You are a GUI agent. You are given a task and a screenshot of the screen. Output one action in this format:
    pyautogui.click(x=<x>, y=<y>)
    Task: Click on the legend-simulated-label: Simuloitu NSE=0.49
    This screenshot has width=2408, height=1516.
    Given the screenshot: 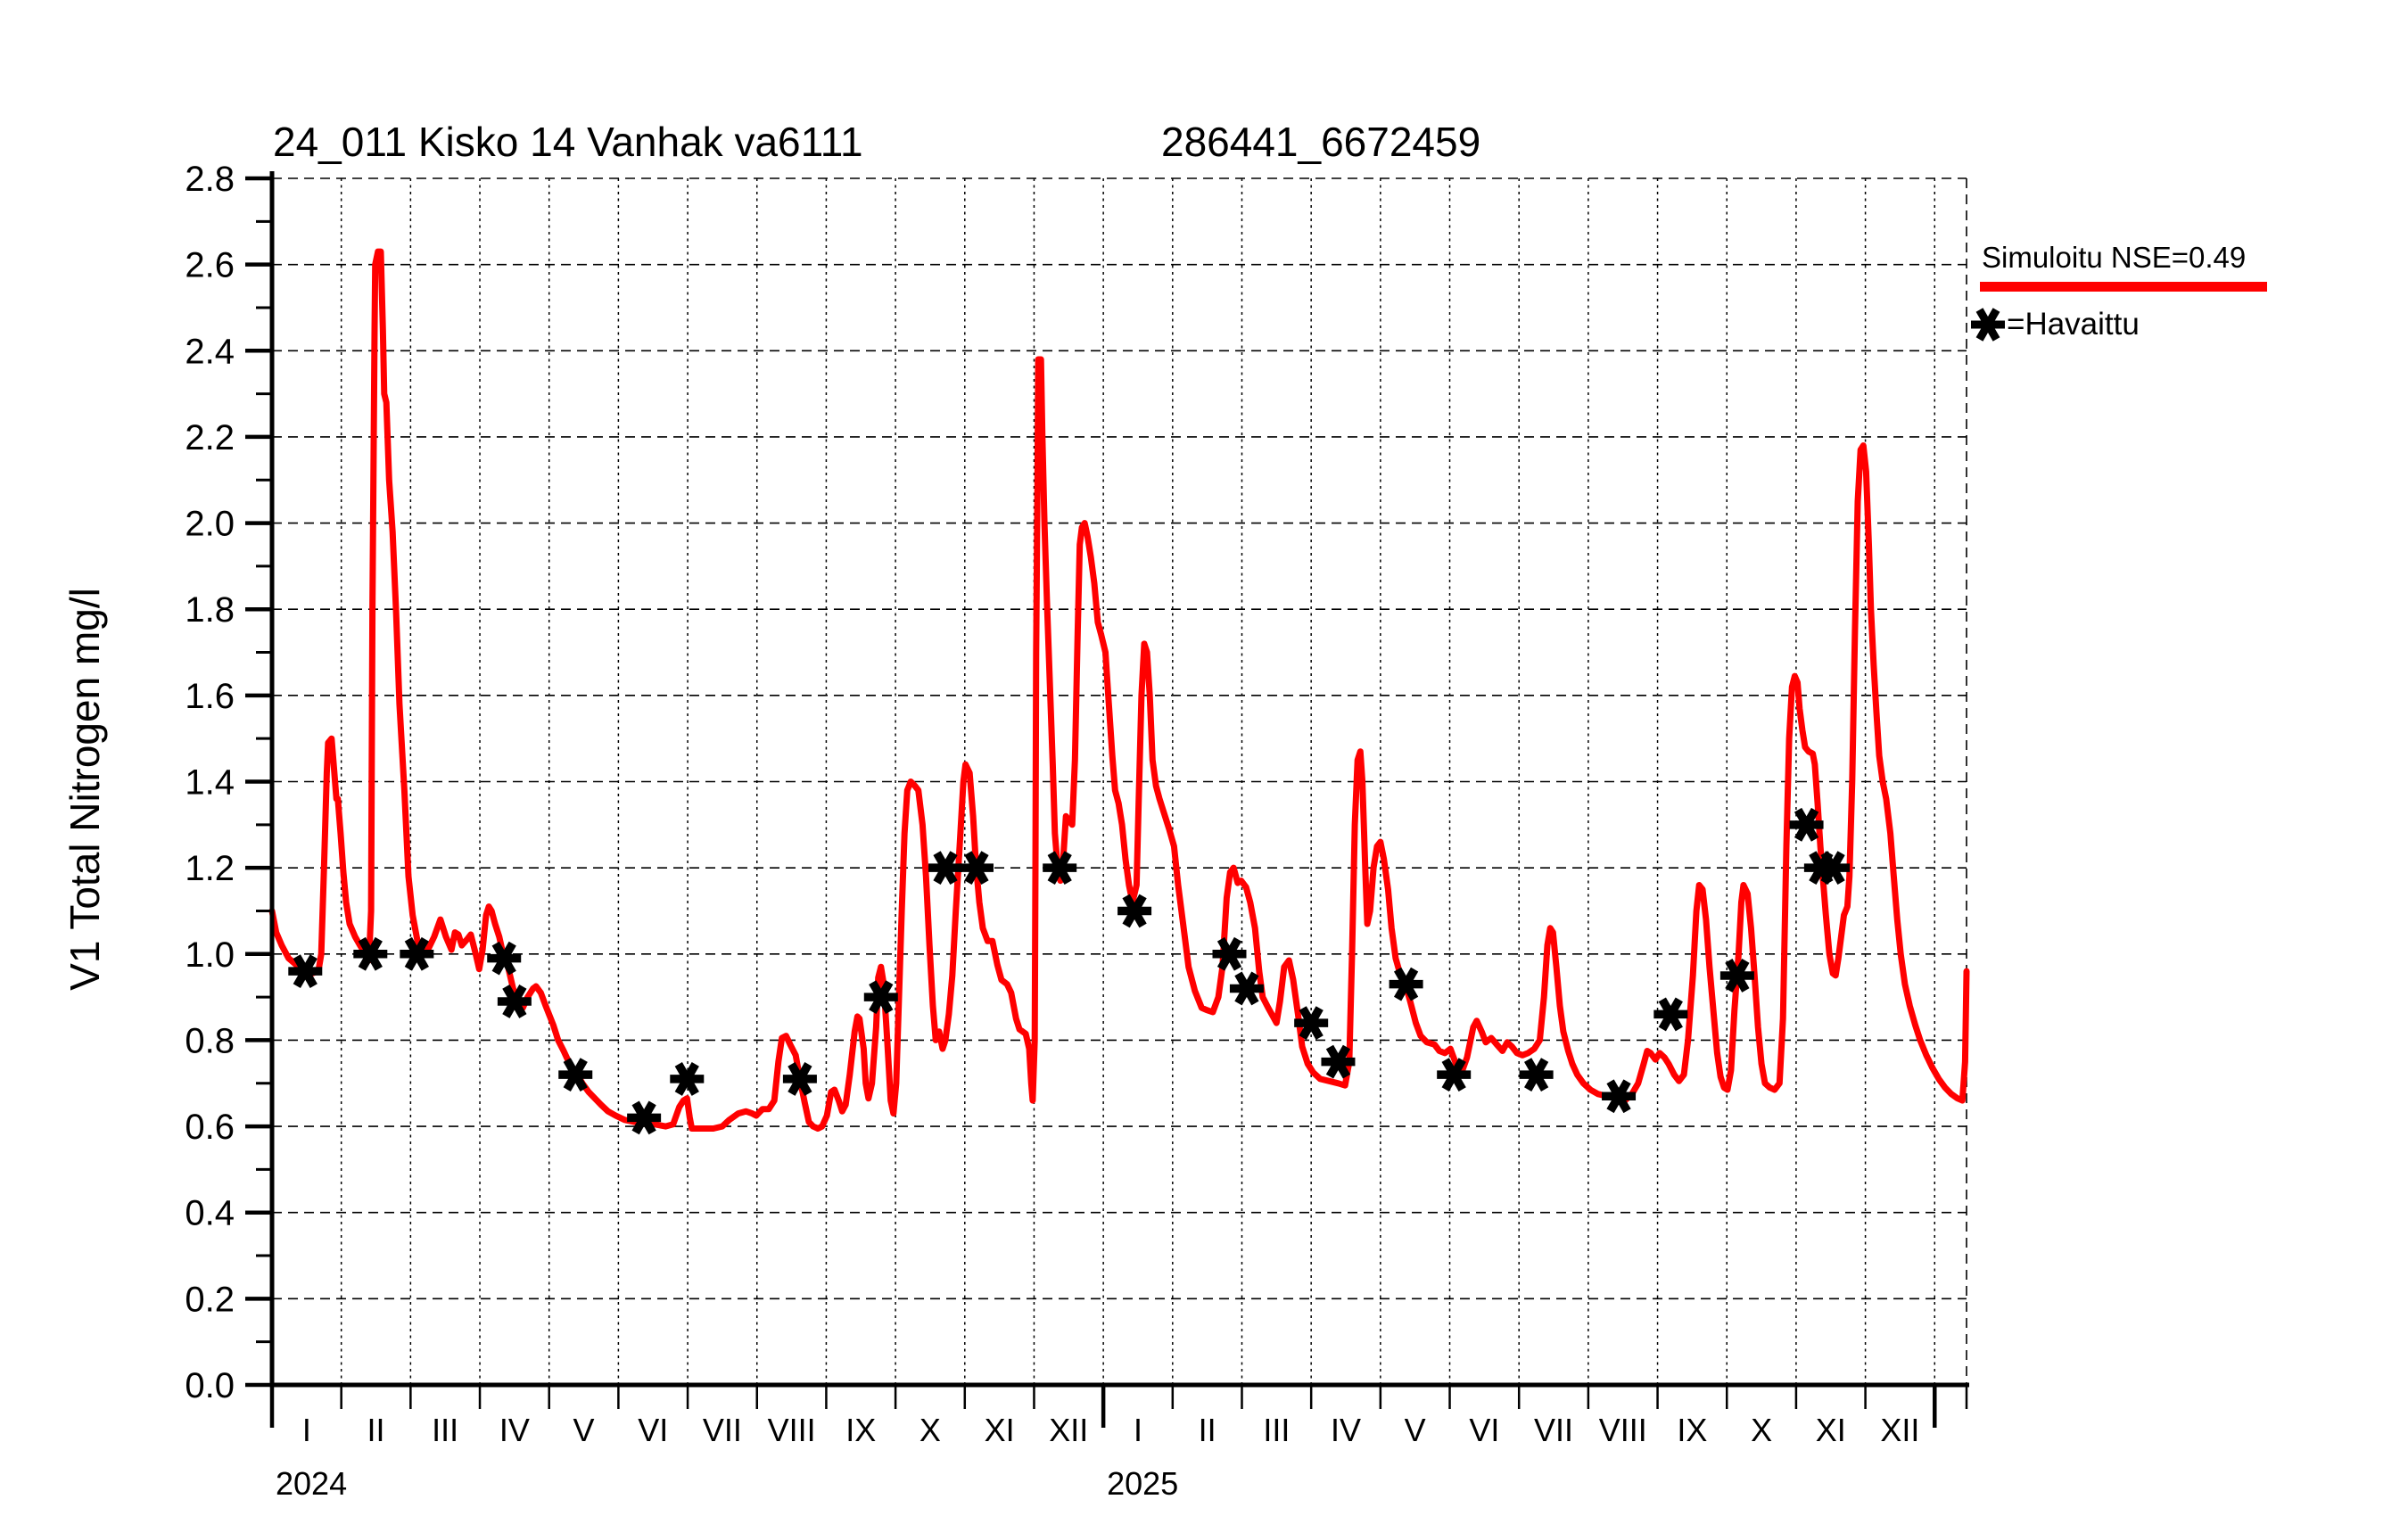 What is the action you would take?
    pyautogui.click(x=2114, y=257)
    